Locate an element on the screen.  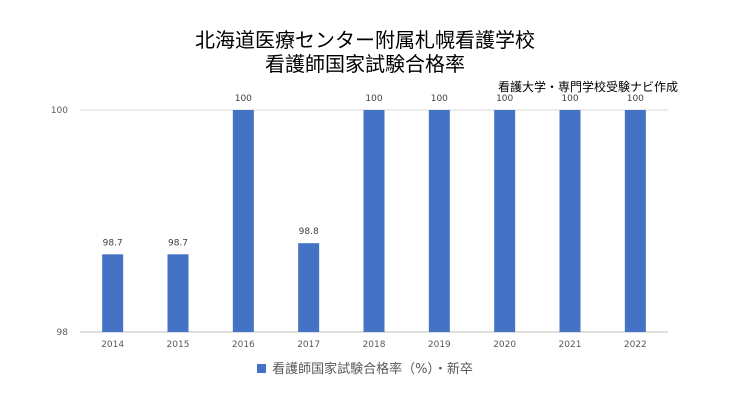
legend: 看護師国家試験合格率（%）・新卒 is located at coordinates (365, 367).